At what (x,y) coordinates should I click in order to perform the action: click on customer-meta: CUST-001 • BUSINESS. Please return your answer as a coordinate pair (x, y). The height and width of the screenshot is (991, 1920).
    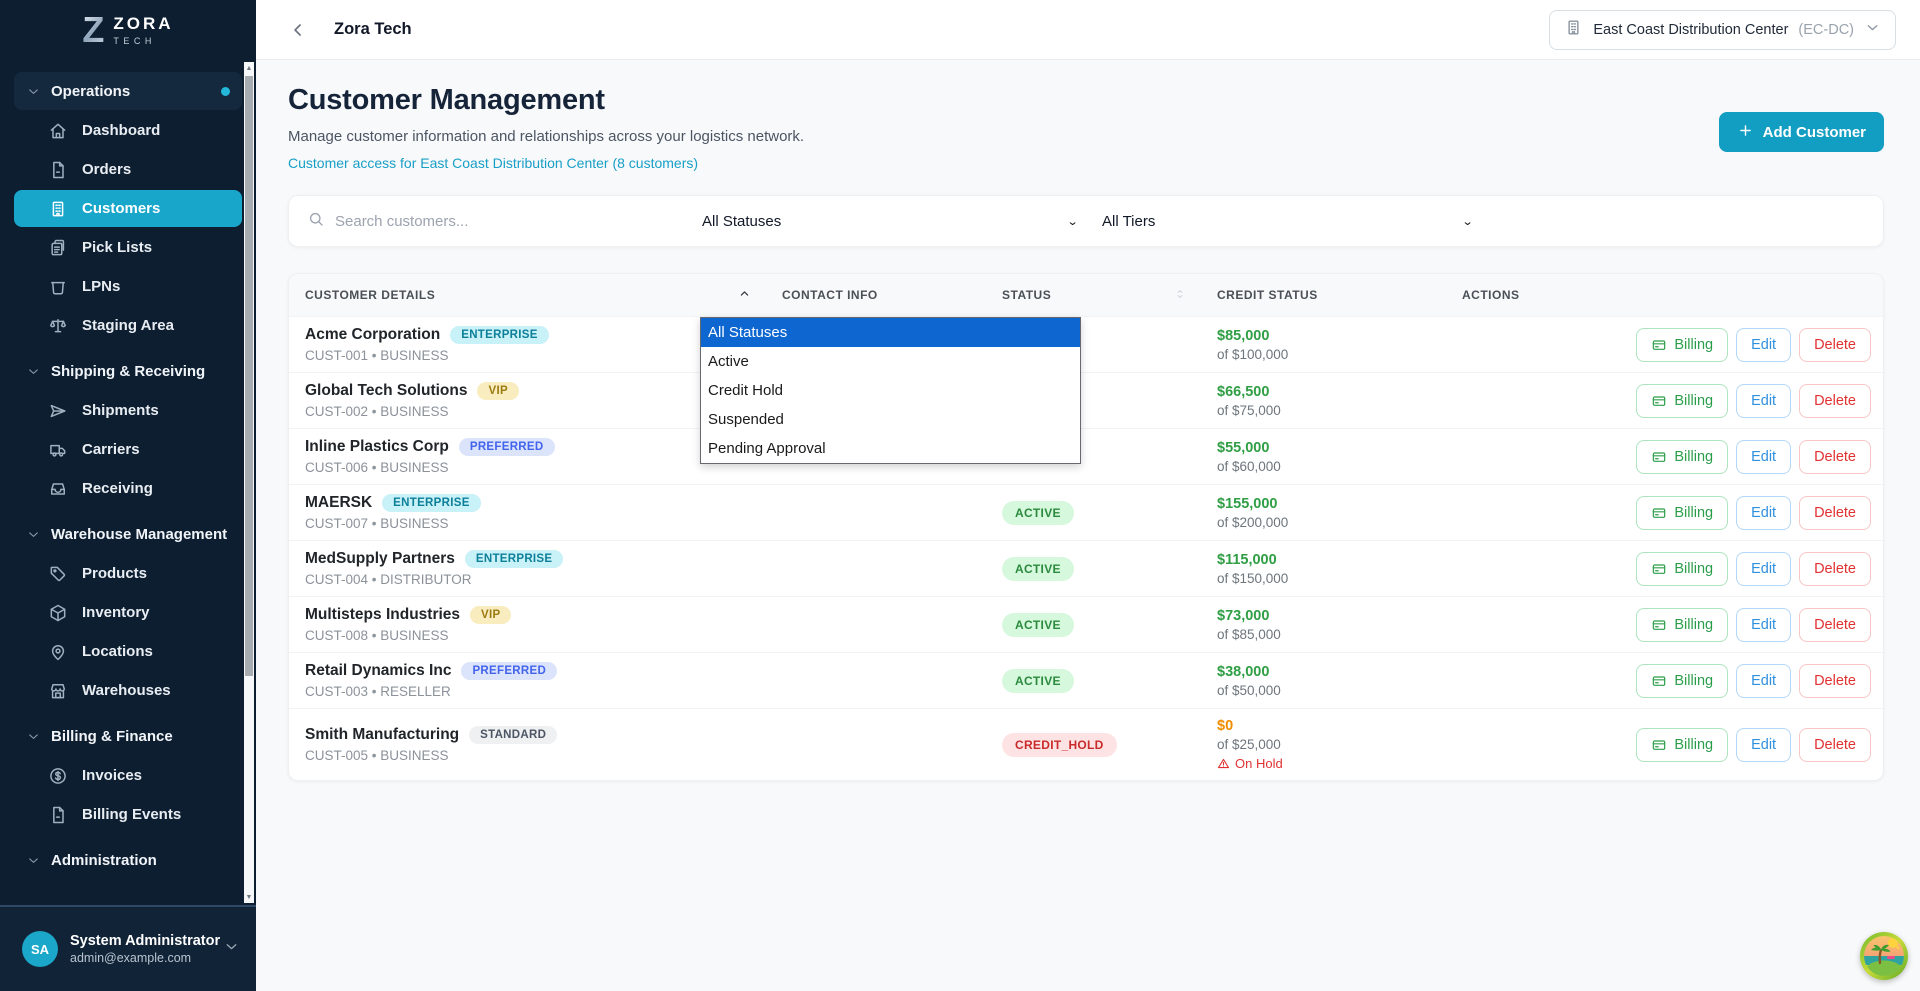
    Looking at the image, I should click on (377, 355).